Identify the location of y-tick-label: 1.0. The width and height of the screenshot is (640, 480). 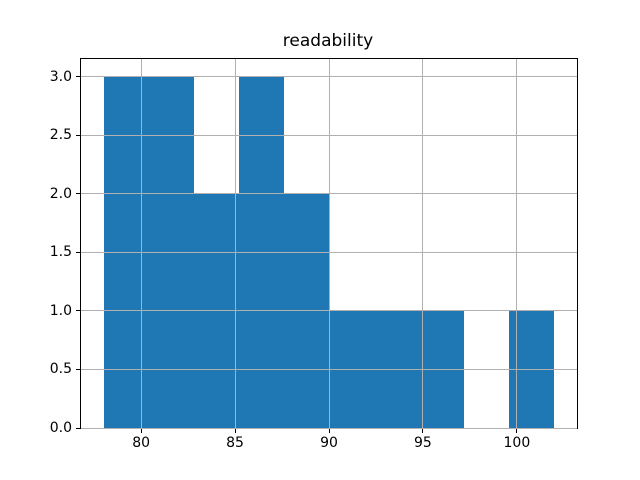
(60, 310).